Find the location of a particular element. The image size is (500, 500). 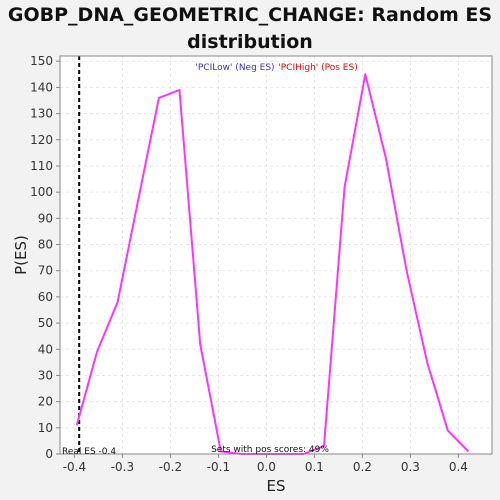

x-tick-label: -0.3 is located at coordinates (122, 467).